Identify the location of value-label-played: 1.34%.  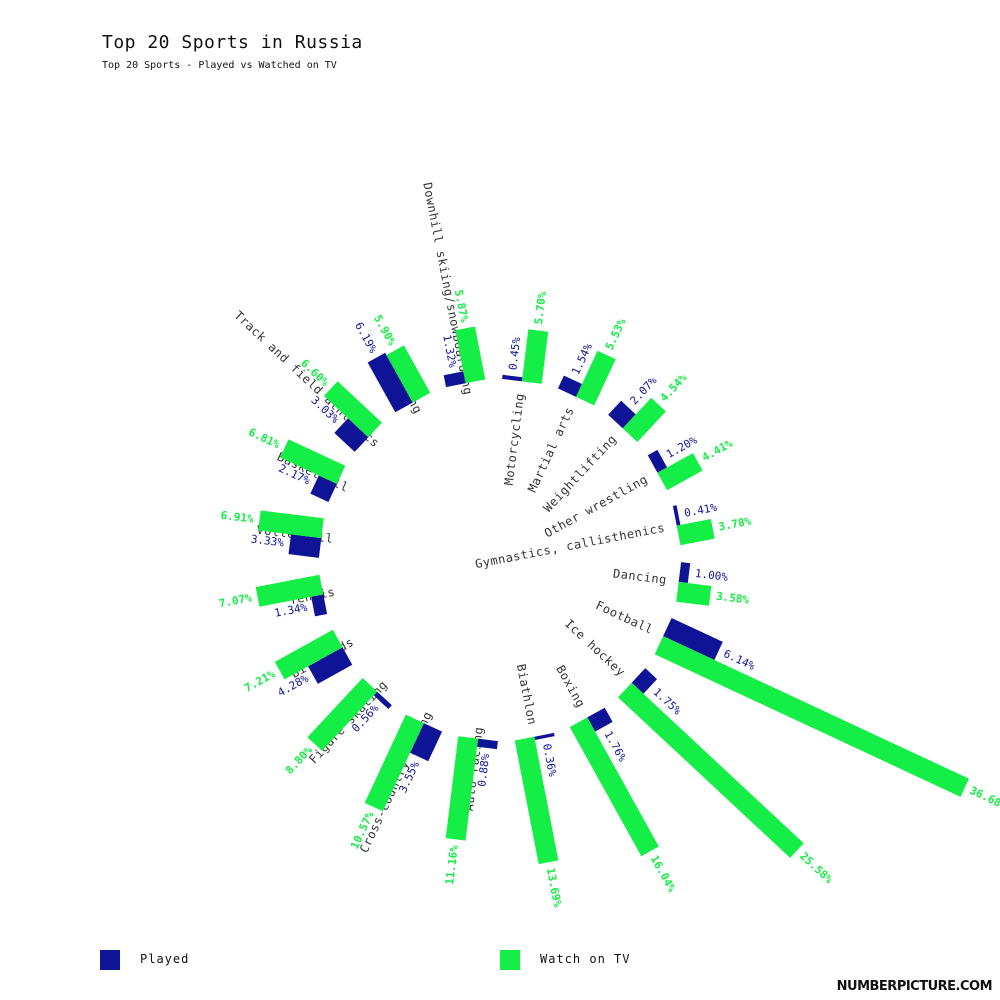
(290, 610).